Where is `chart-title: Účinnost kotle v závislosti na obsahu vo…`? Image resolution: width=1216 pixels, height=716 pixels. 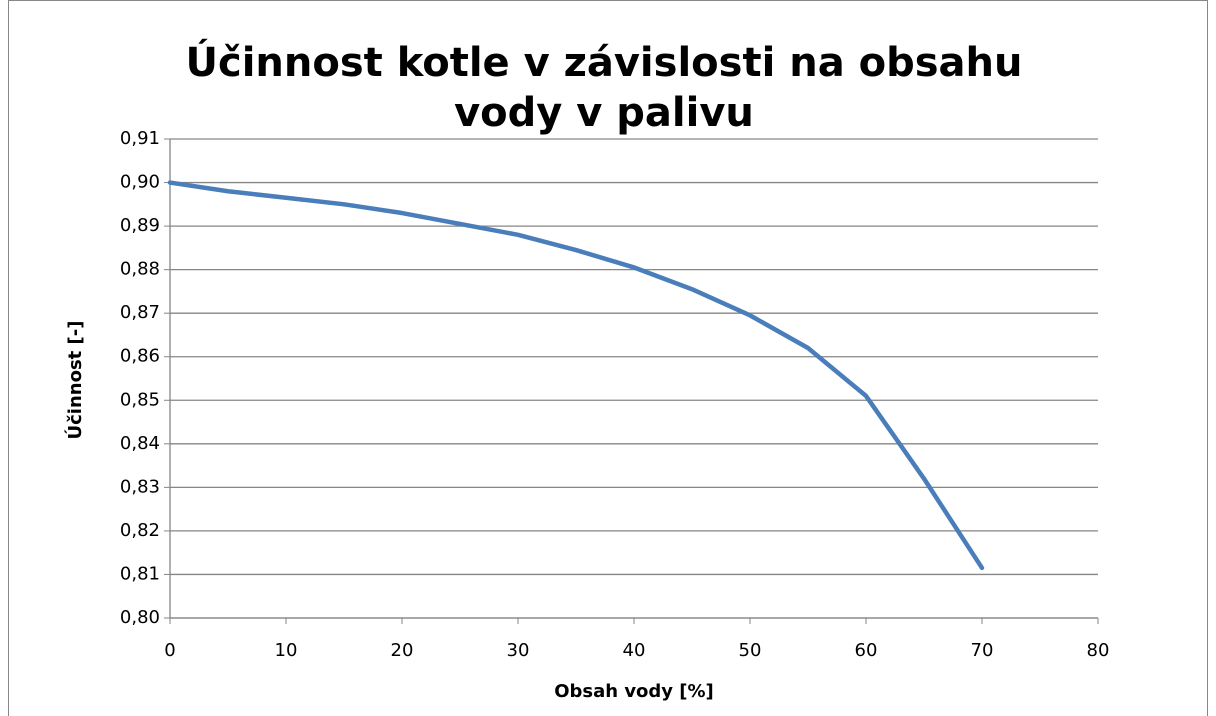 chart-title: Účinnost kotle v závislosti na obsahu vo… is located at coordinates (604, 88).